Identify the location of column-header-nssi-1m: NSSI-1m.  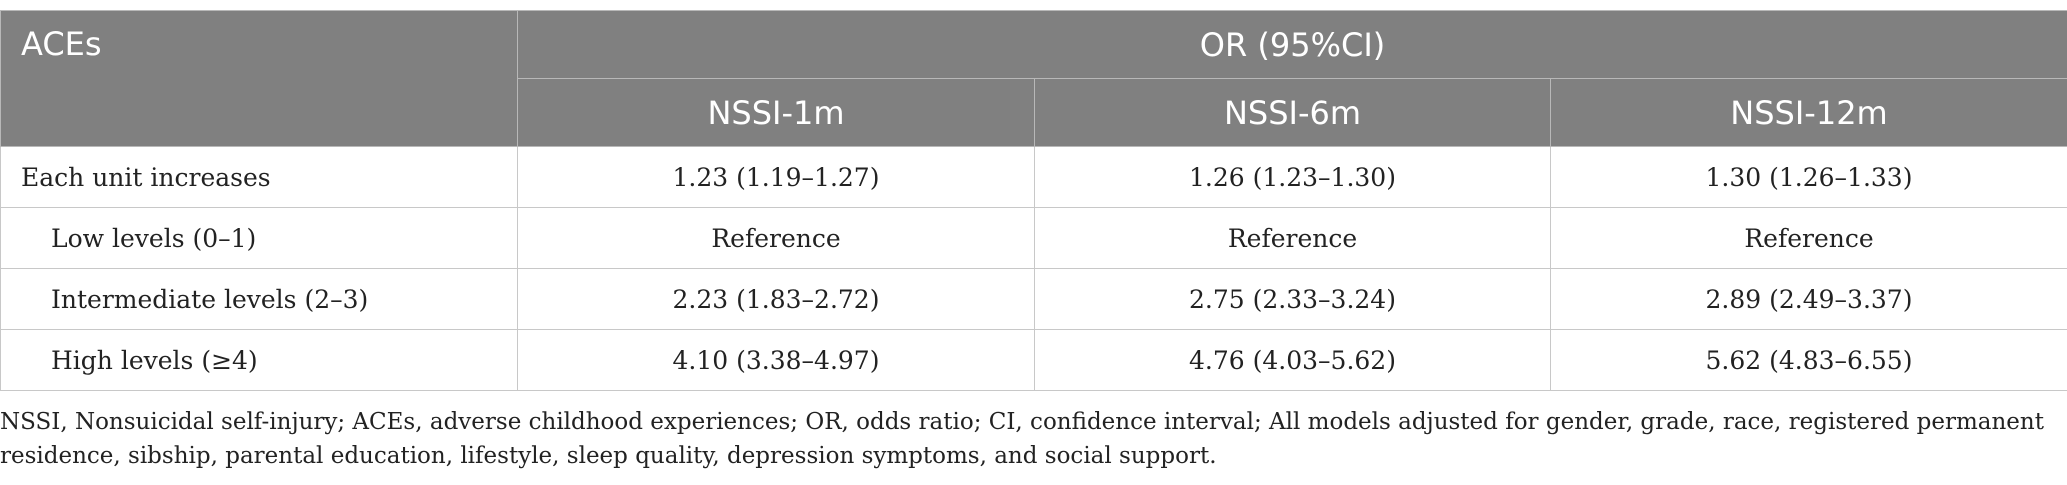
(776, 112).